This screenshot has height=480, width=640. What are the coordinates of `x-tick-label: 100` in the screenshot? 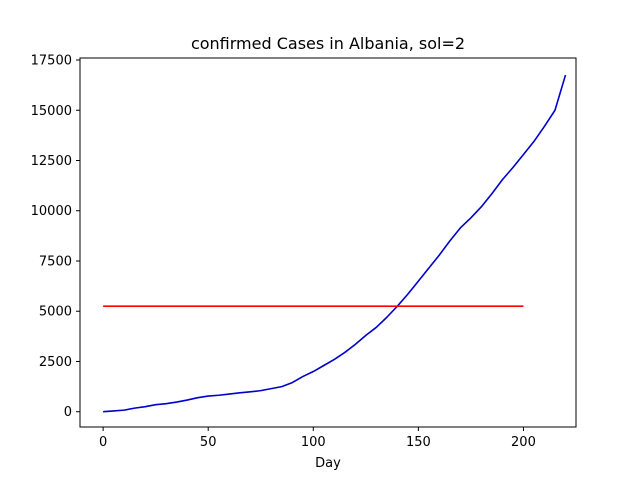 It's located at (313, 442).